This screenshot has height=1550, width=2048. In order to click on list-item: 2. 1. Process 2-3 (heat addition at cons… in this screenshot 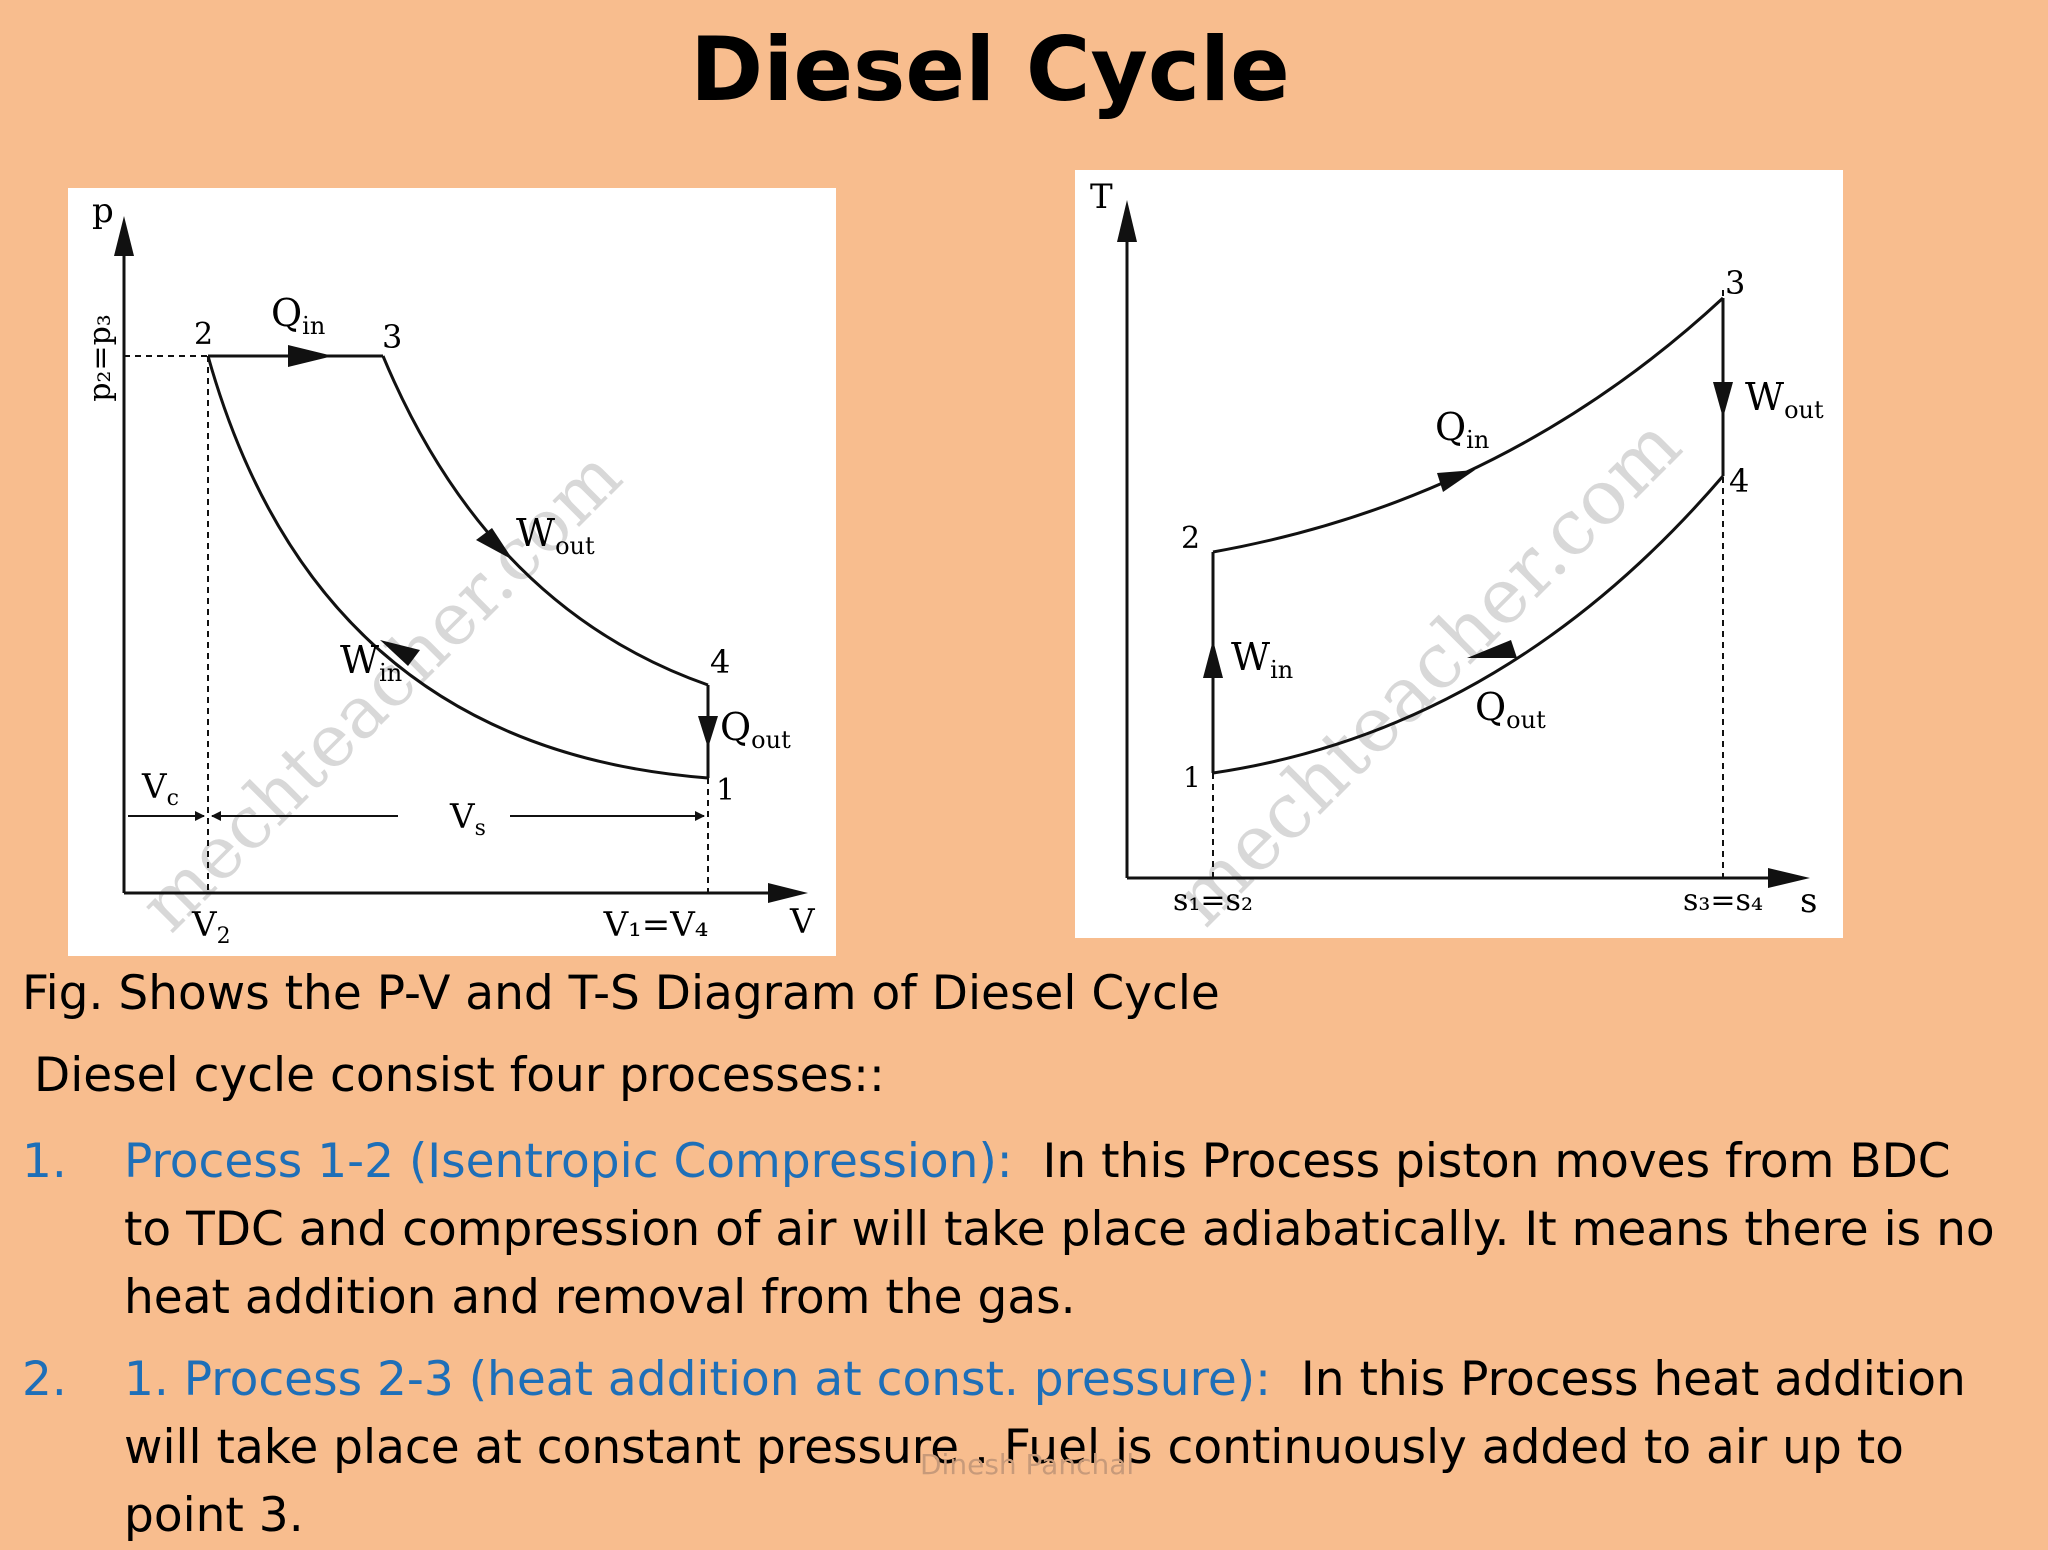, I will do `click(1017, 1448)`.